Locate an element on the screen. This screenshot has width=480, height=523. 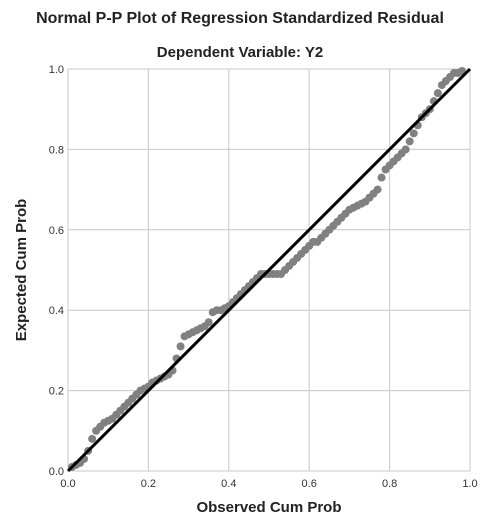
x-tick-label: 1.0 is located at coordinates (469, 484).